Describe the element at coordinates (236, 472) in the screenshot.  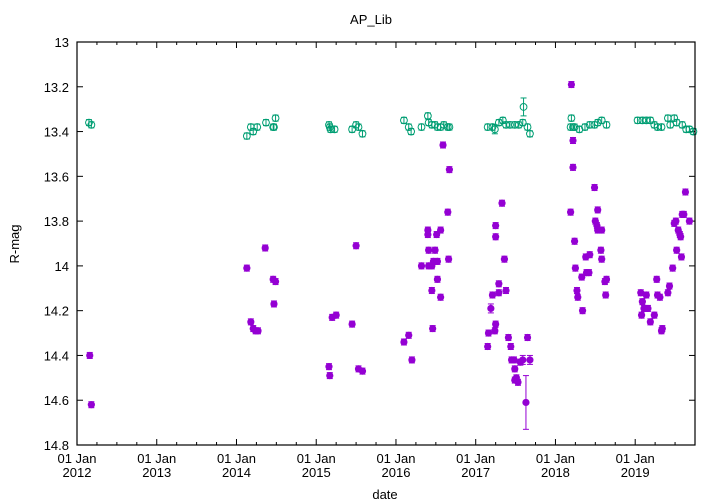
I see `x-tick-label-year: 2014` at that location.